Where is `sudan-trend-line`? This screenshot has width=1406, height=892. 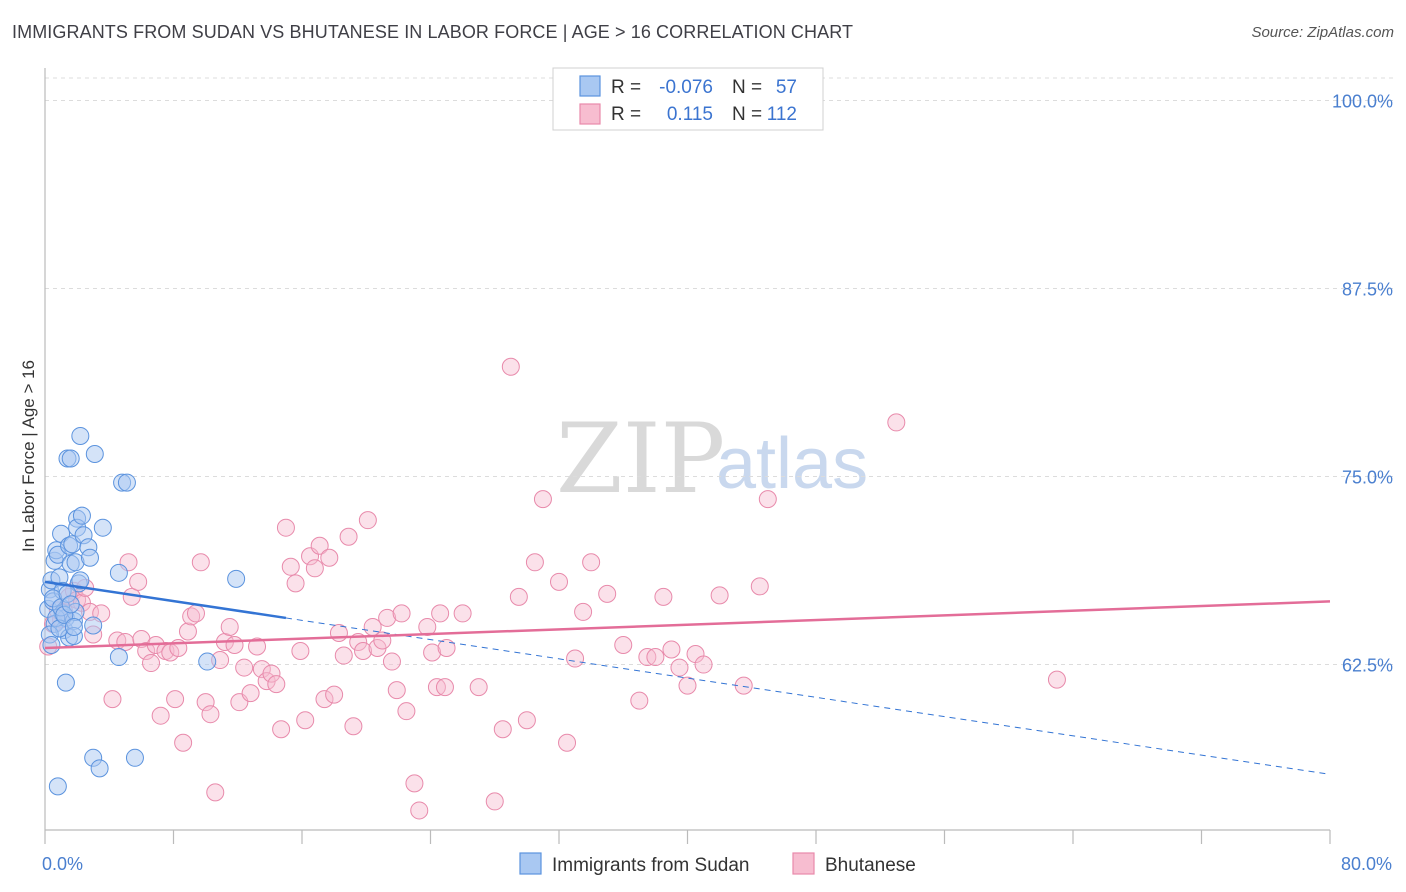
sudan-trend-line is located at coordinates (165, 600).